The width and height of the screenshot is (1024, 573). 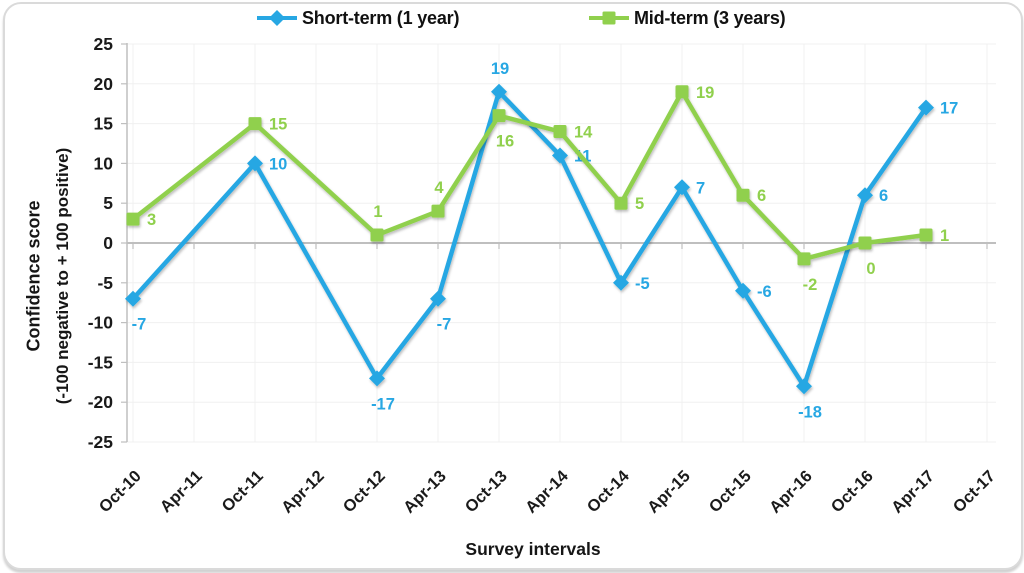 I want to click on legend-item-short-term: Short-term (1 year), so click(x=357, y=18).